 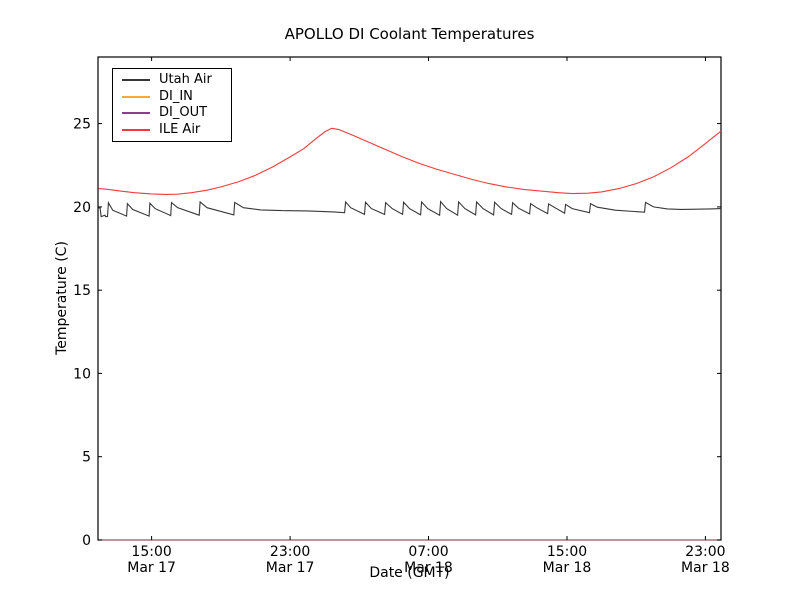 I want to click on x-tick-label-time: 07:00, so click(x=428, y=552).